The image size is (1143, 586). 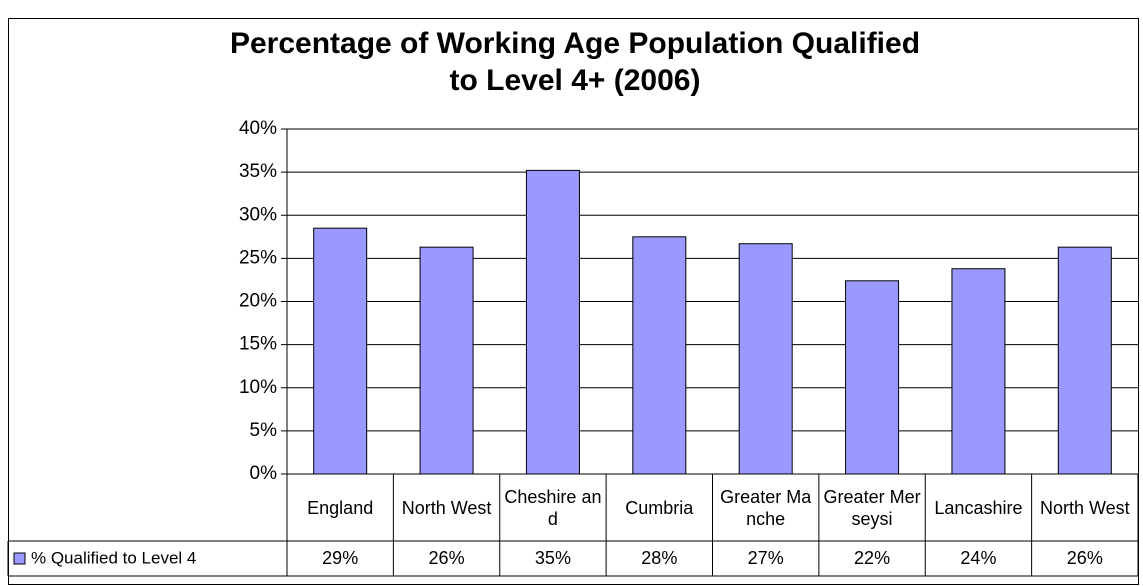 What do you see at coordinates (113, 557) in the screenshot?
I see `legend-label: % Qualified to Level 4` at bounding box center [113, 557].